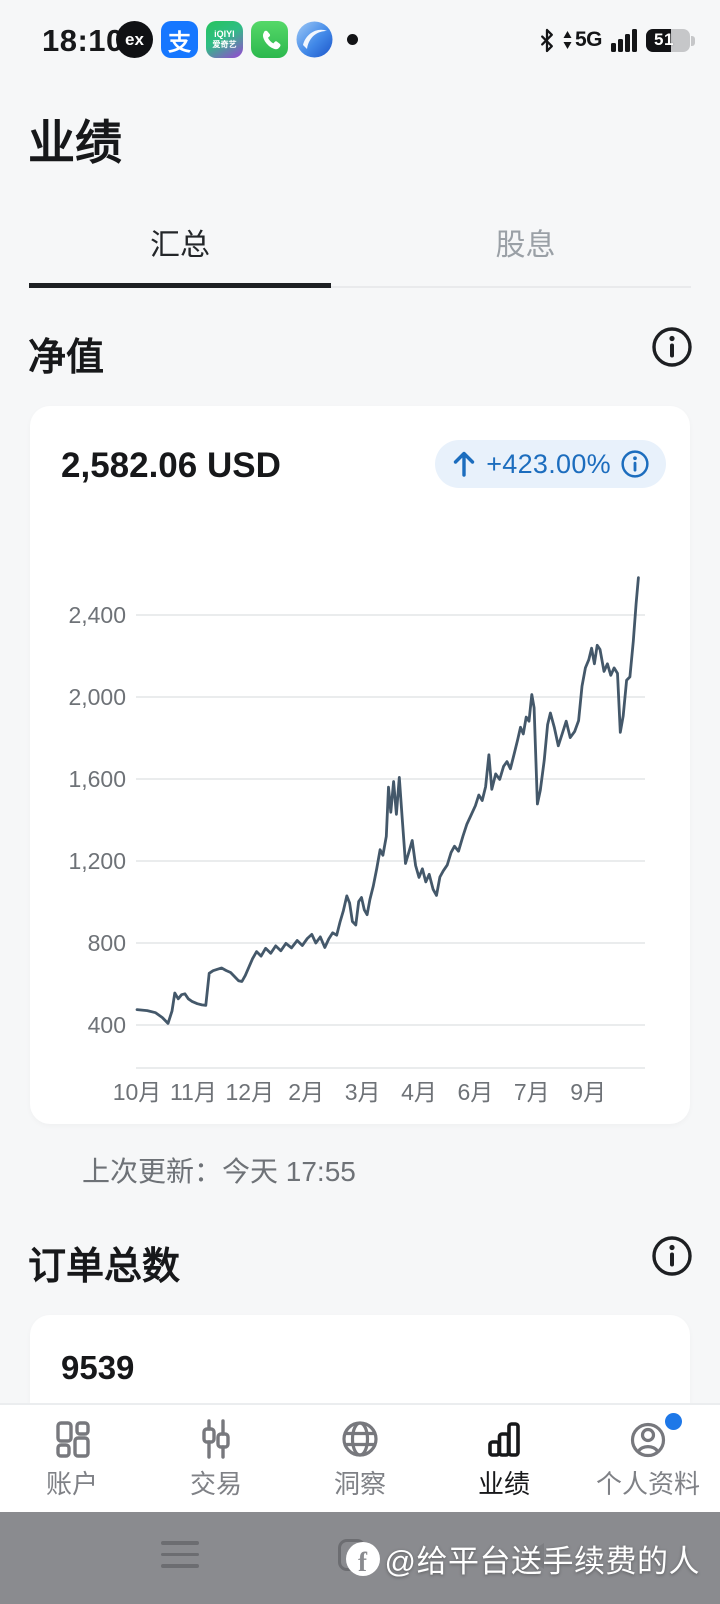 Image resolution: width=720 pixels, height=1604 pixels. I want to click on status-indicators: 5G 51, so click(617, 40).